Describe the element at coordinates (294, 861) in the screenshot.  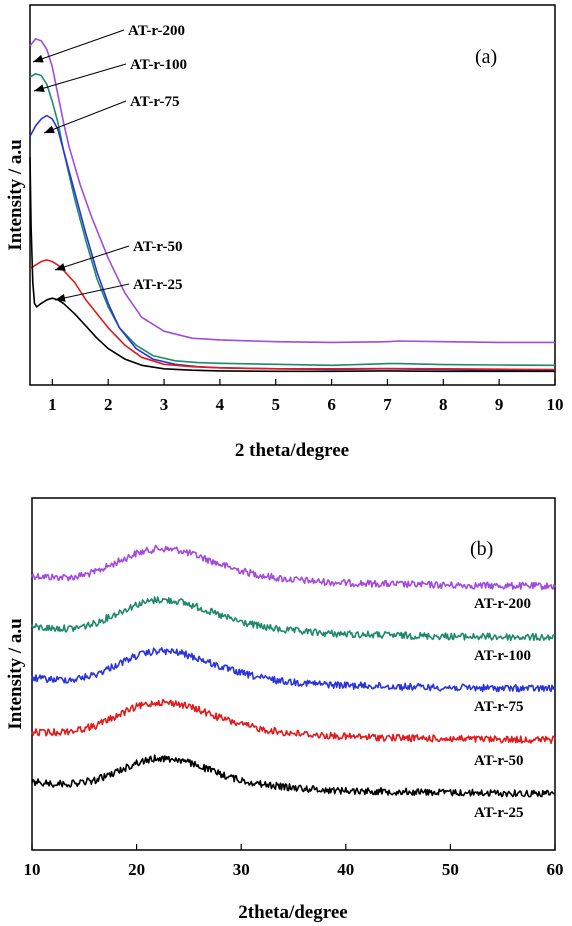
I see `panel-b-x-ticks: 10 20 30 40 50 60` at that location.